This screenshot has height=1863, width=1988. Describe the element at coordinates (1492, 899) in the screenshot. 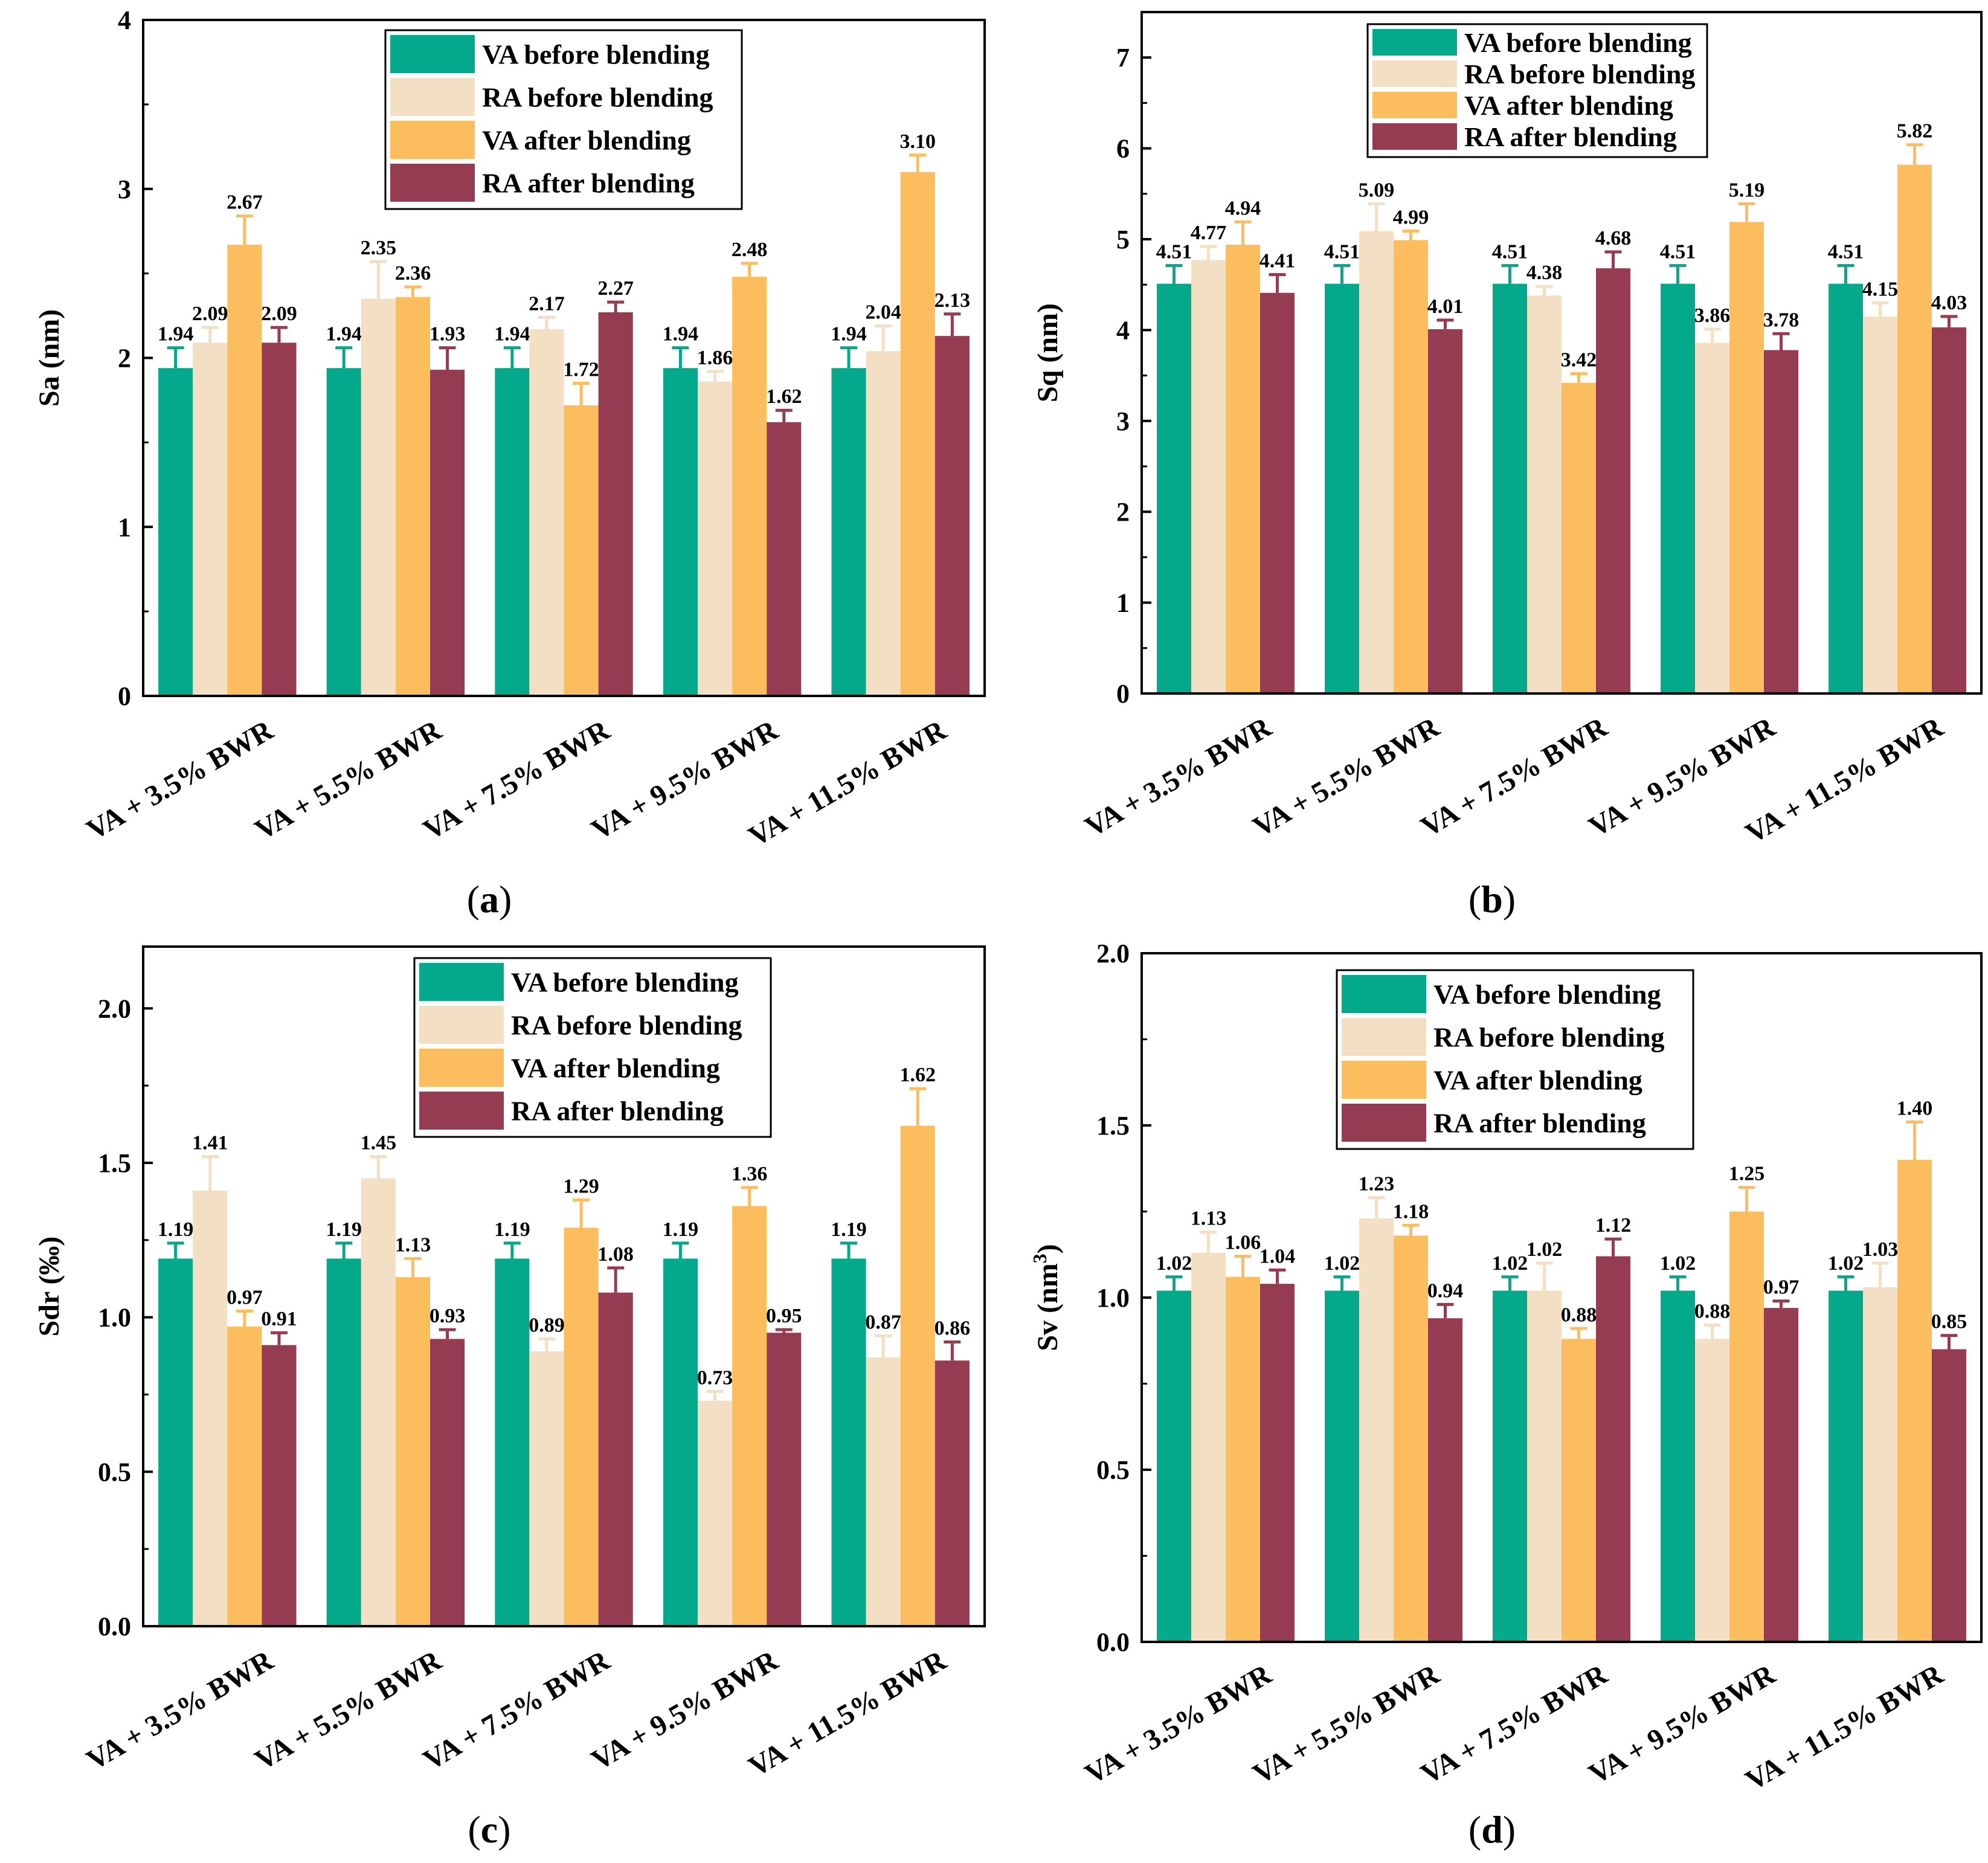

I see `panel-label: (b)` at that location.